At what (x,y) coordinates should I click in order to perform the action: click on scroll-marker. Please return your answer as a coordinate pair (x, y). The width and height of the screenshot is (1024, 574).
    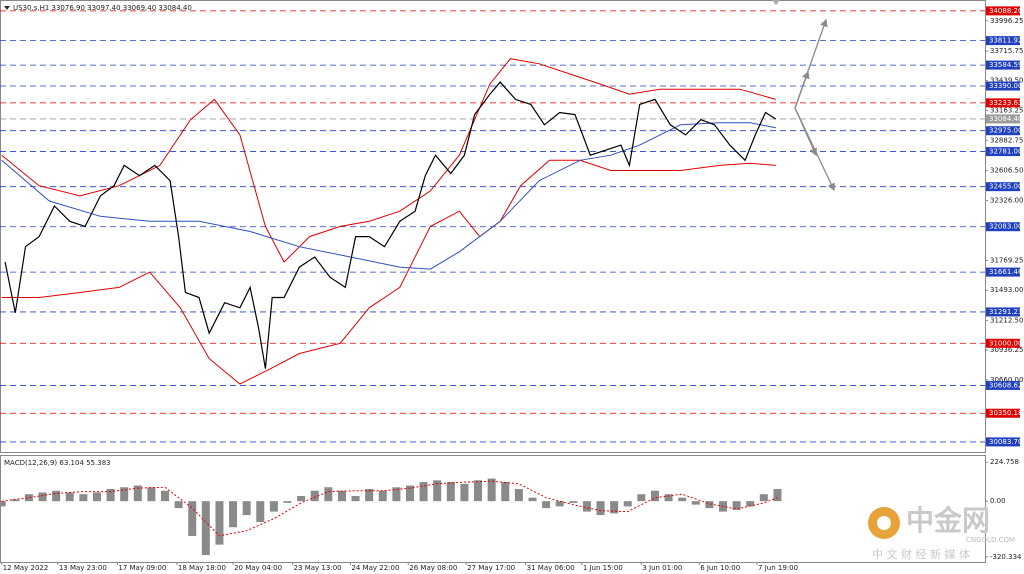
    Looking at the image, I should click on (776, 2).